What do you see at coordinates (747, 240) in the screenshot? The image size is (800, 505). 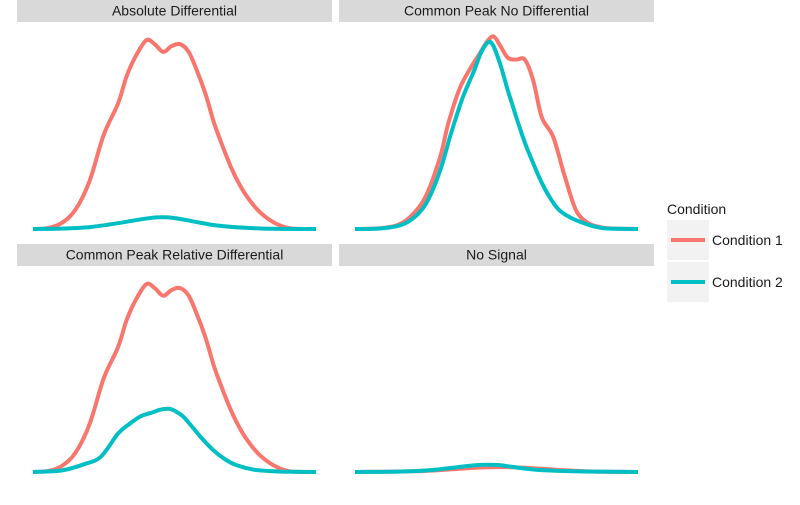 I see `legend-label: Condition 1` at bounding box center [747, 240].